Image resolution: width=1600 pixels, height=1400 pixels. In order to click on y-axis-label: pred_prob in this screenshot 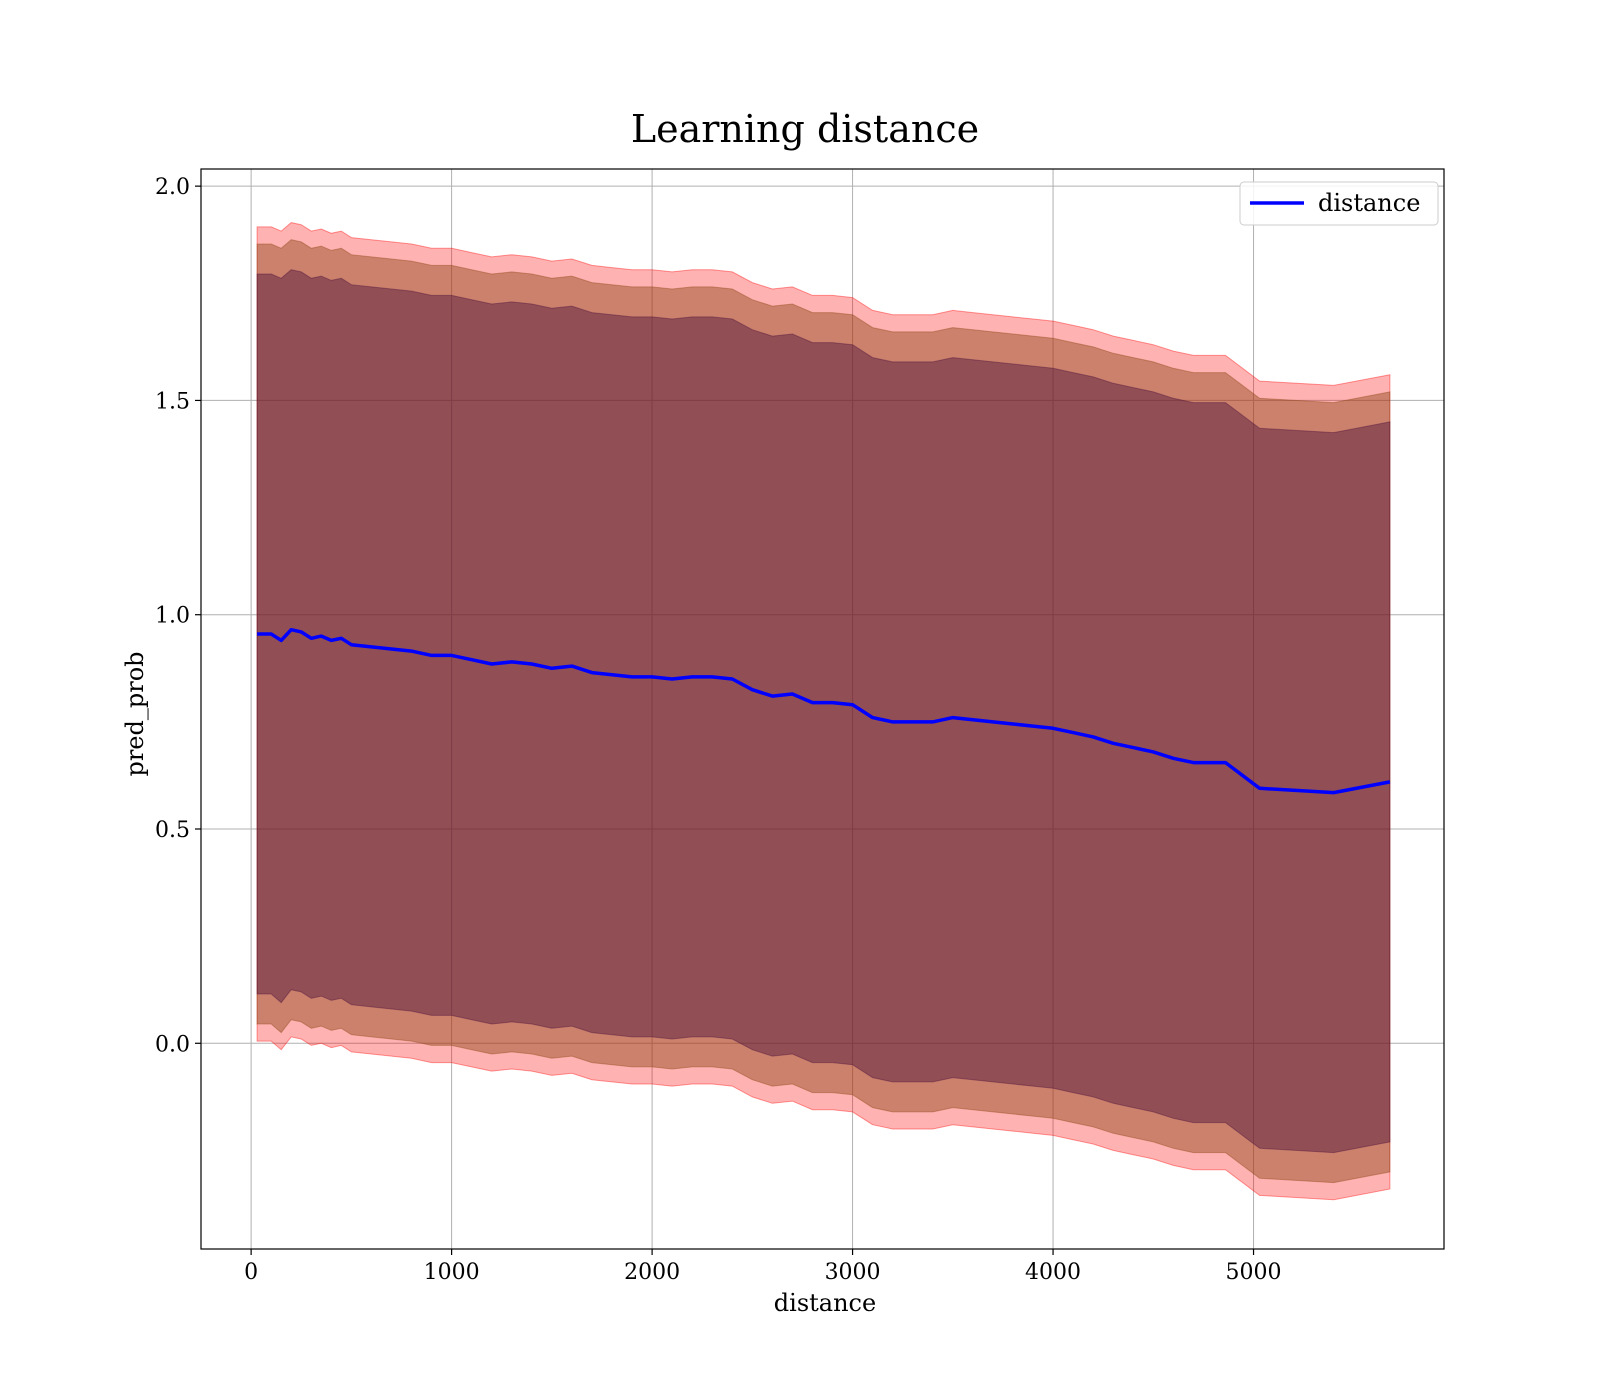, I will do `click(135, 713)`.